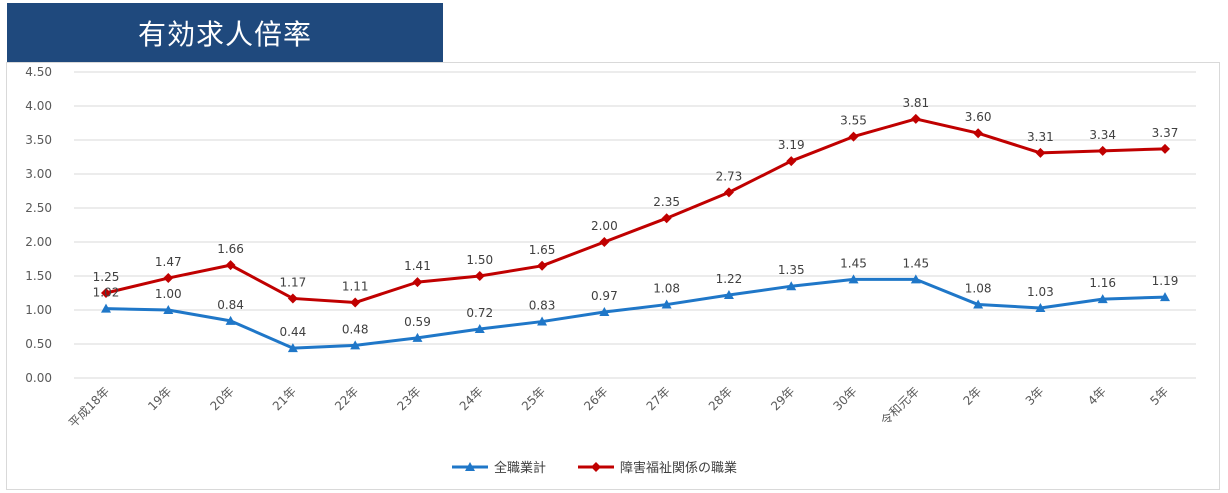  What do you see at coordinates (38, 174) in the screenshot?
I see `y-tick-label: 3.00` at bounding box center [38, 174].